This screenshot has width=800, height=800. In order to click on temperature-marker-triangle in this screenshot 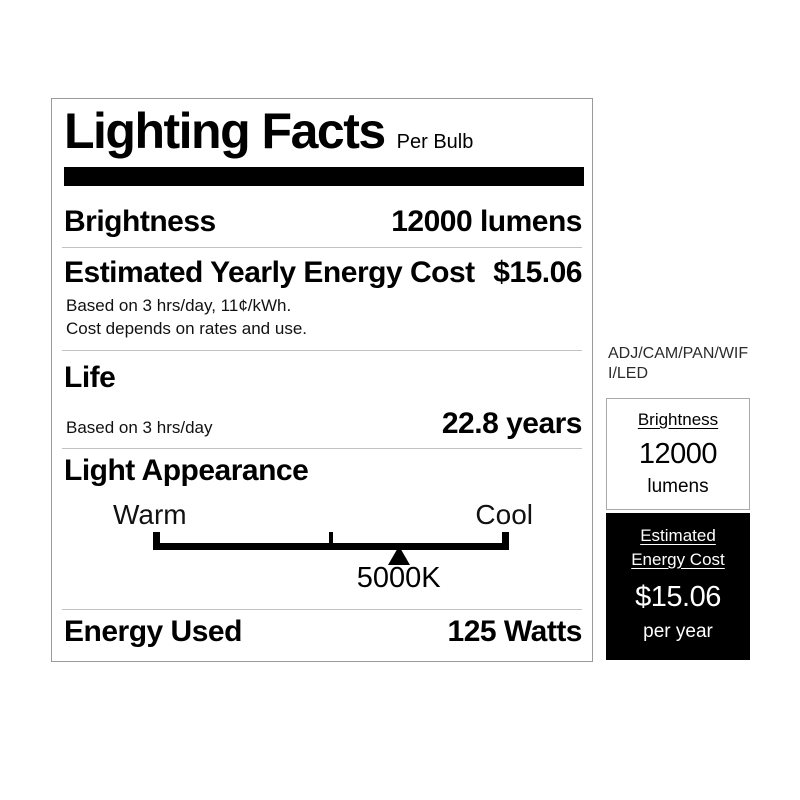, I will do `click(398, 555)`.